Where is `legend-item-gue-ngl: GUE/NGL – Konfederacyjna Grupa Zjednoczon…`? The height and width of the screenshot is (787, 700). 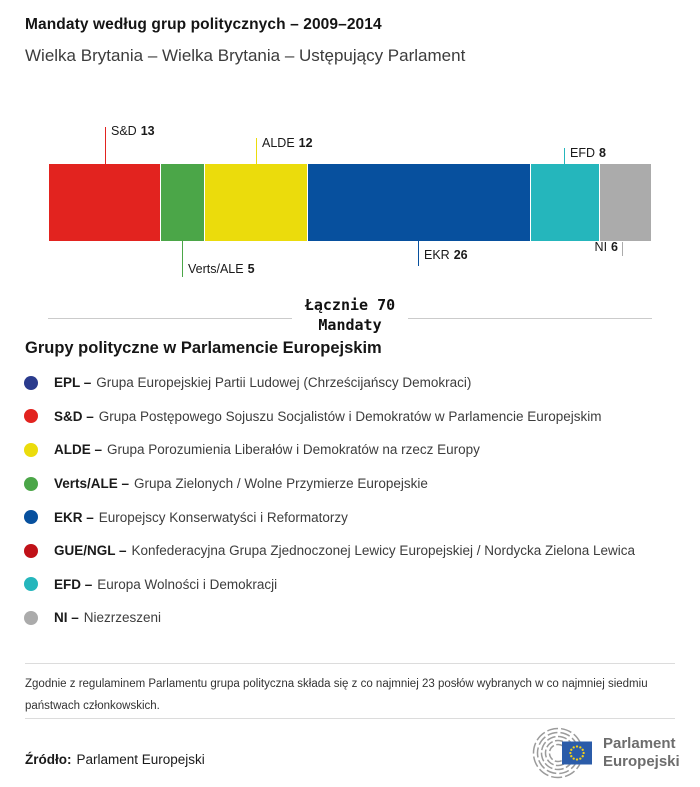 legend-item-gue-ngl: GUE/NGL – Konfederacyjna Grupa Zjednoczon… is located at coordinates (354, 551).